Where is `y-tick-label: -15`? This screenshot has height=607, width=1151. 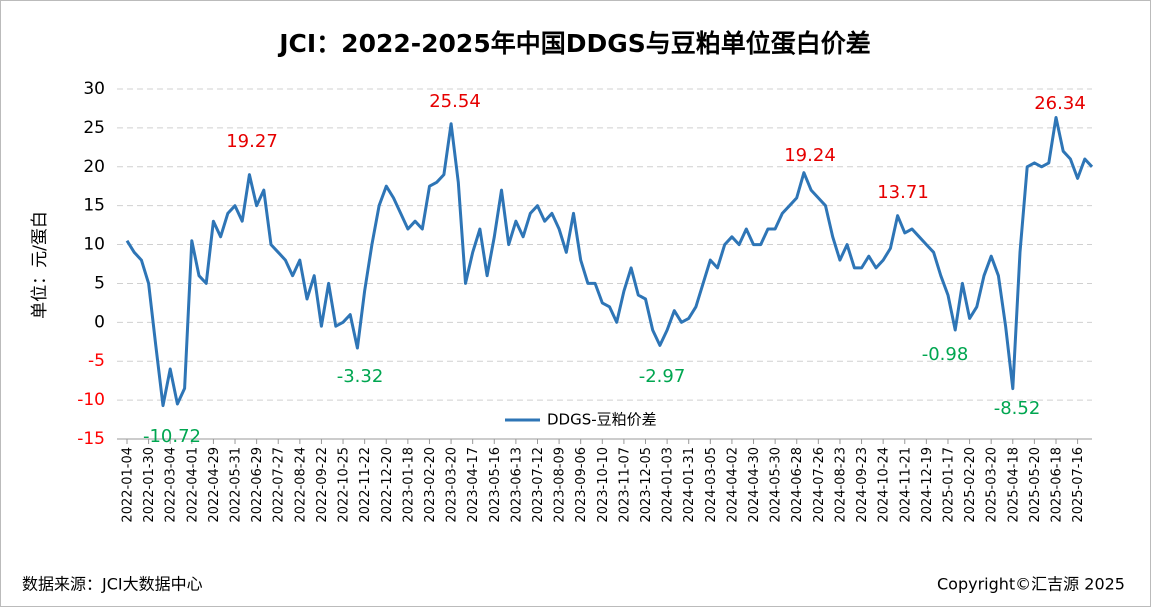 y-tick-label: -15 is located at coordinates (91, 439).